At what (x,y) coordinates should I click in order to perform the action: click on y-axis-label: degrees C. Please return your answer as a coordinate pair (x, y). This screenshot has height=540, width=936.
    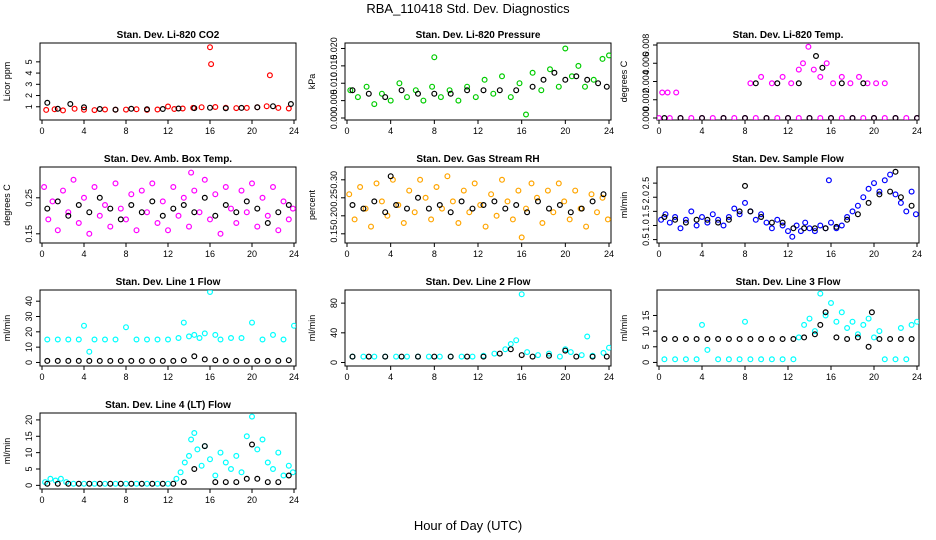
    Looking at the image, I should click on (624, 81).